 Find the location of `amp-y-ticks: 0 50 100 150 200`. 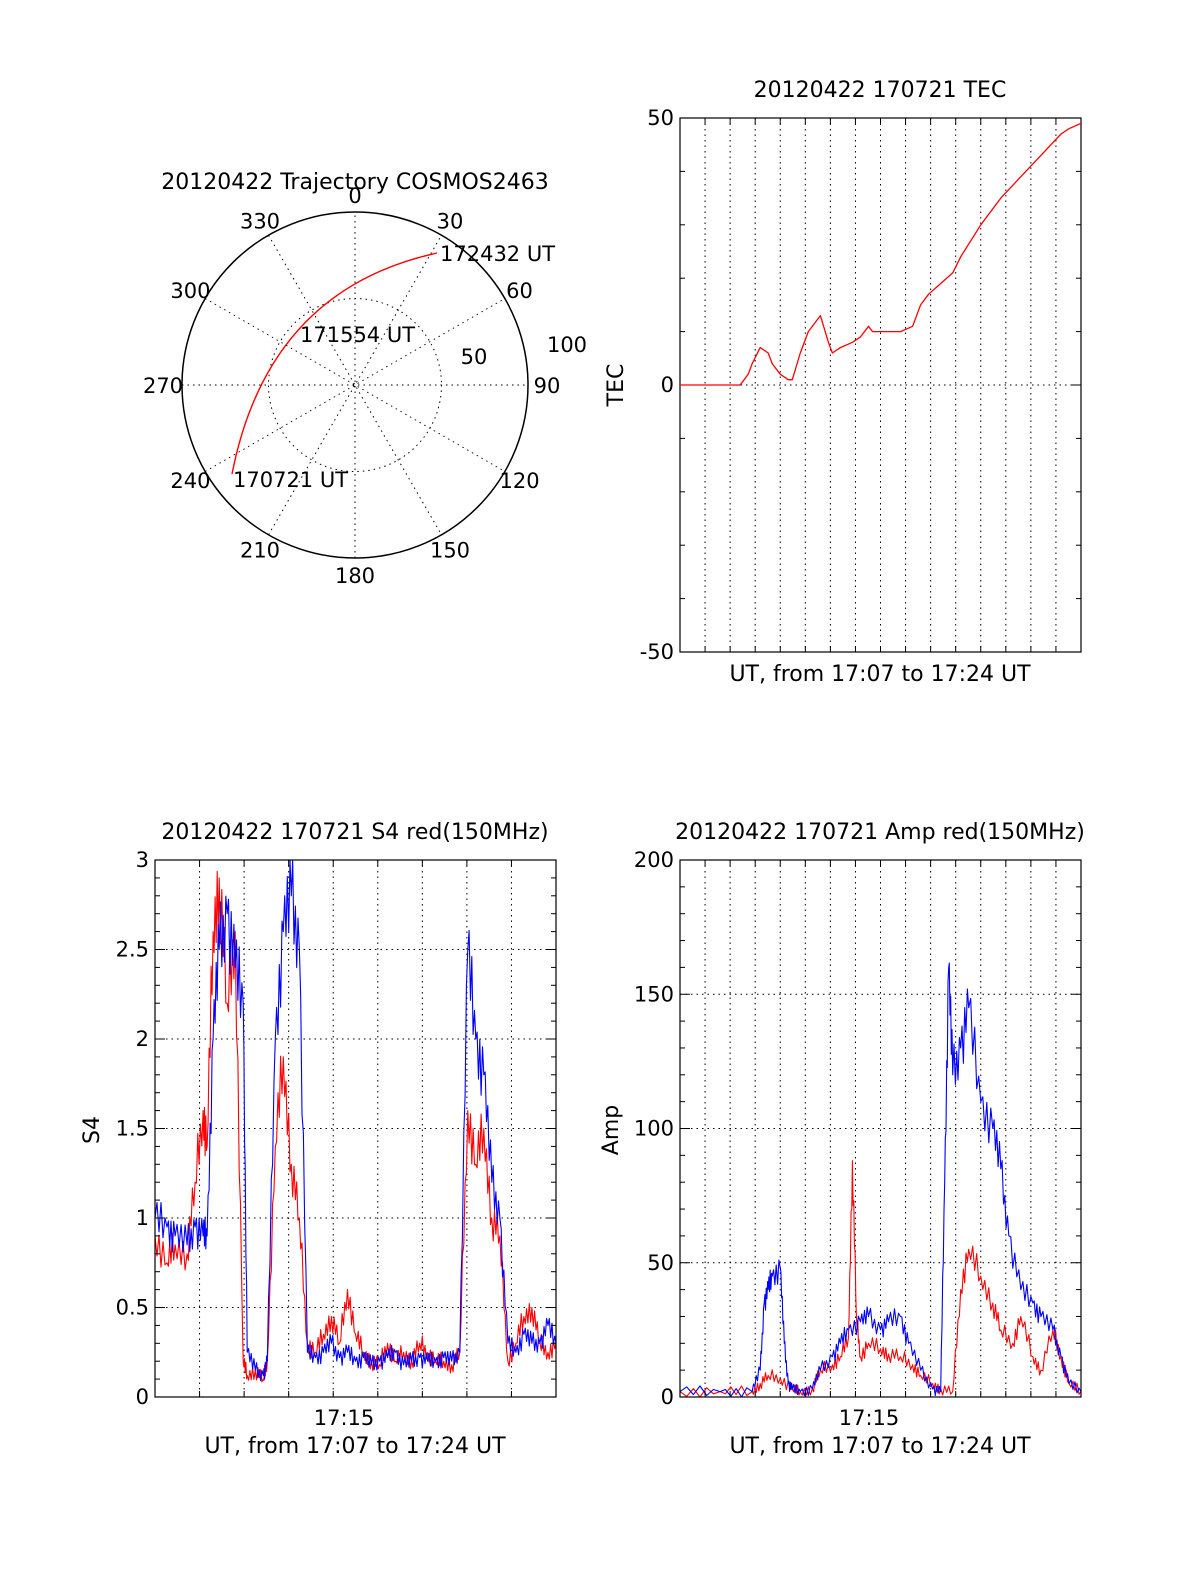

amp-y-ticks: 0 50 100 150 200 is located at coordinates (857, 1128).